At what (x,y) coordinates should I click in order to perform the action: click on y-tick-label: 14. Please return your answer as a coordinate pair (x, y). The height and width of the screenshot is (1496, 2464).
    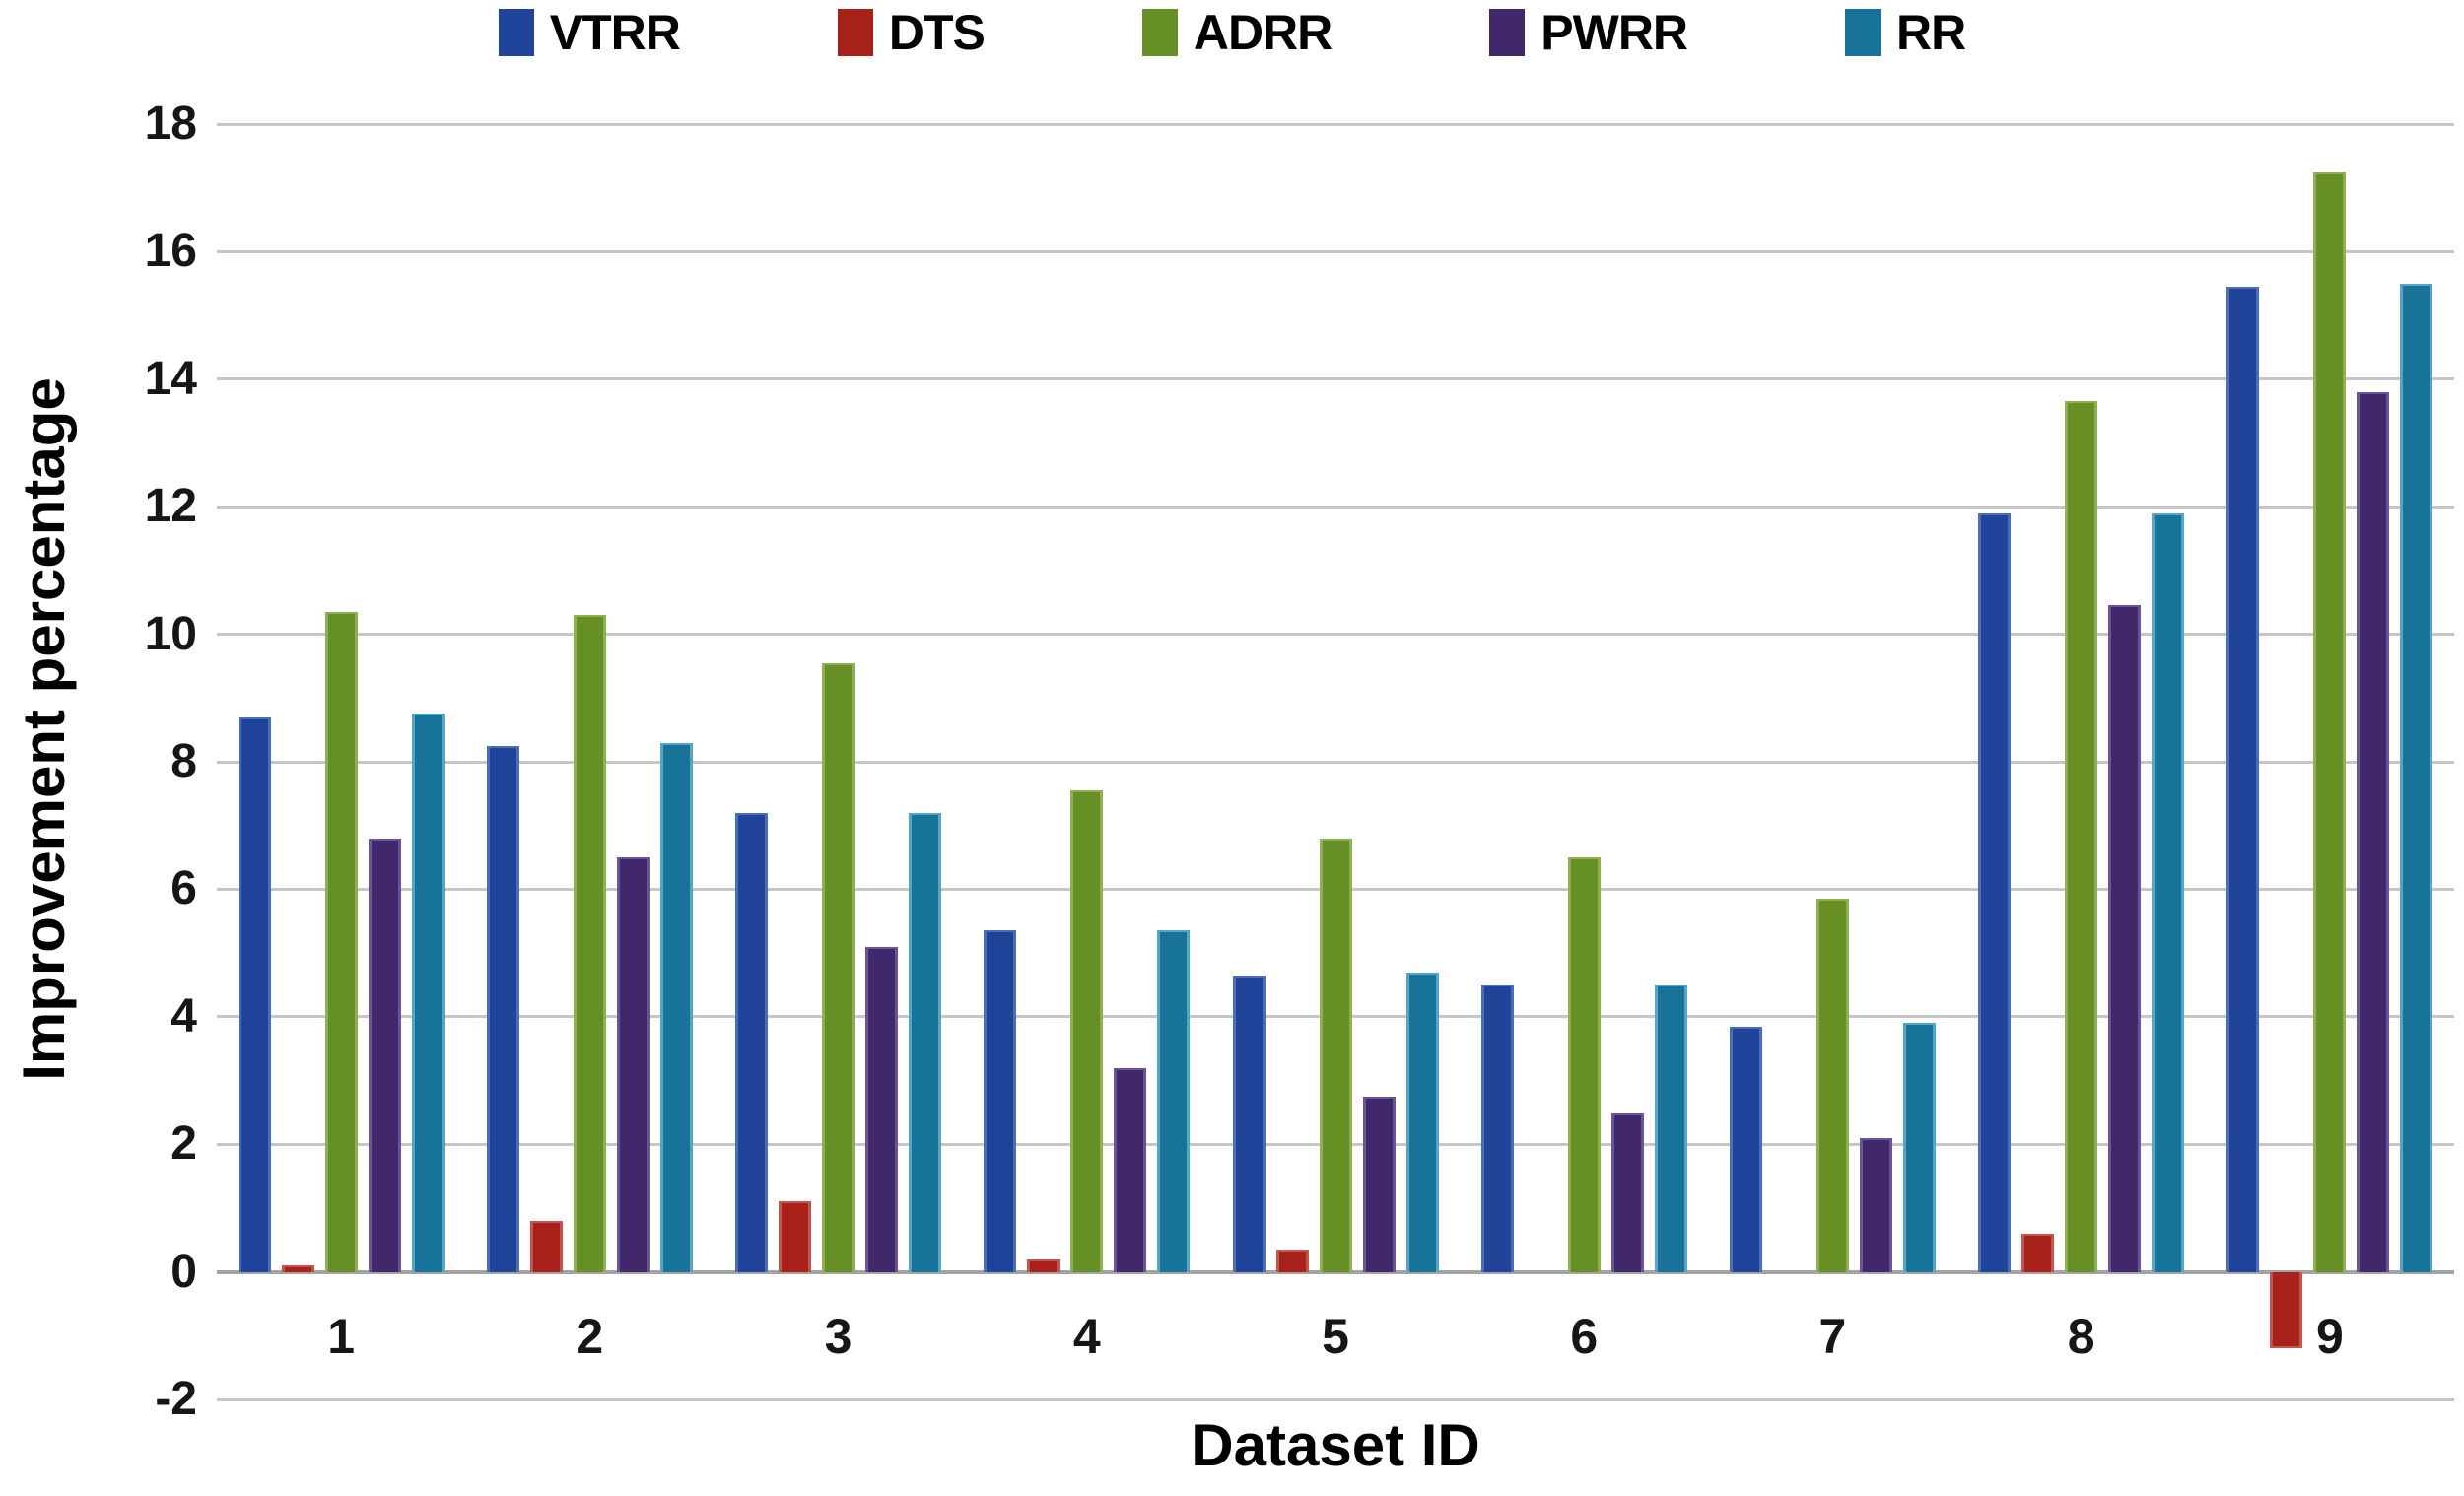
    Looking at the image, I should click on (170, 378).